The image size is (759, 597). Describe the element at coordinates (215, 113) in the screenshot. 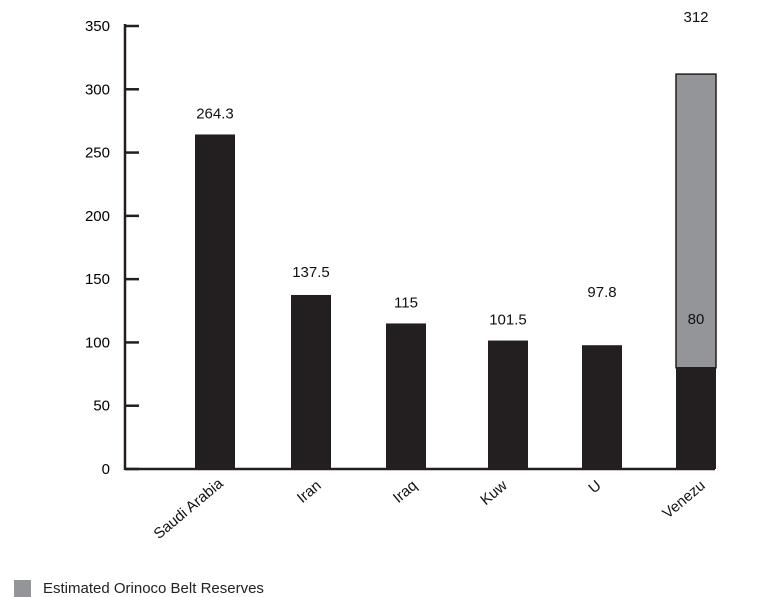

I see `data-label: 264.3` at that location.